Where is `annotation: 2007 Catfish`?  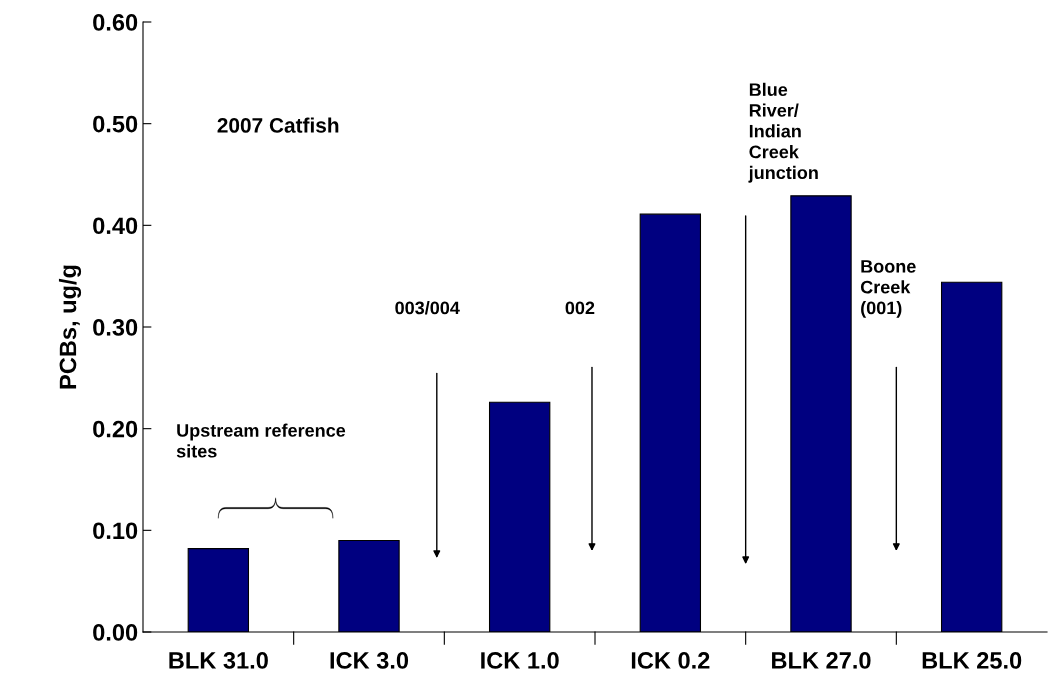 annotation: 2007 Catfish is located at coordinates (278, 125).